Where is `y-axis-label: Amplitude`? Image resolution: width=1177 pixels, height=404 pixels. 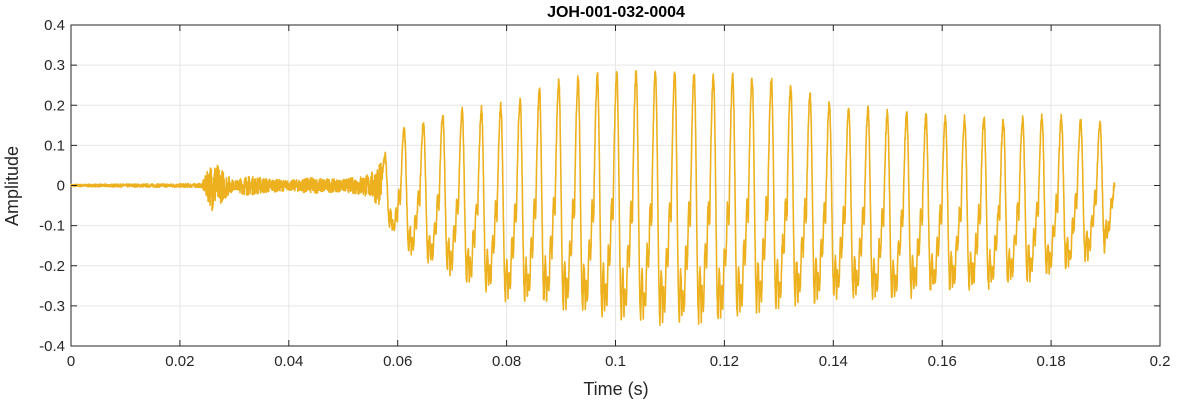
y-axis-label: Amplitude is located at coordinates (12, 186).